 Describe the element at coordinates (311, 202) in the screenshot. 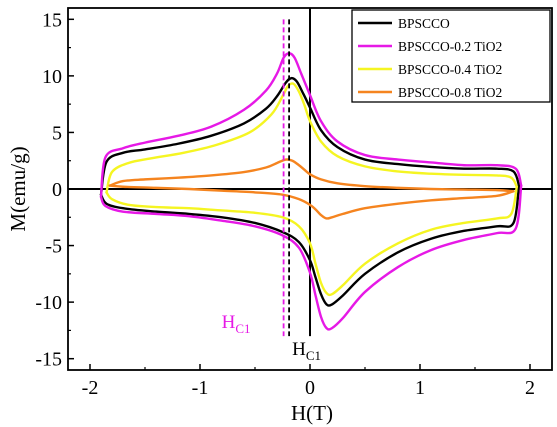

I see `series-3-lower-branch` at that location.